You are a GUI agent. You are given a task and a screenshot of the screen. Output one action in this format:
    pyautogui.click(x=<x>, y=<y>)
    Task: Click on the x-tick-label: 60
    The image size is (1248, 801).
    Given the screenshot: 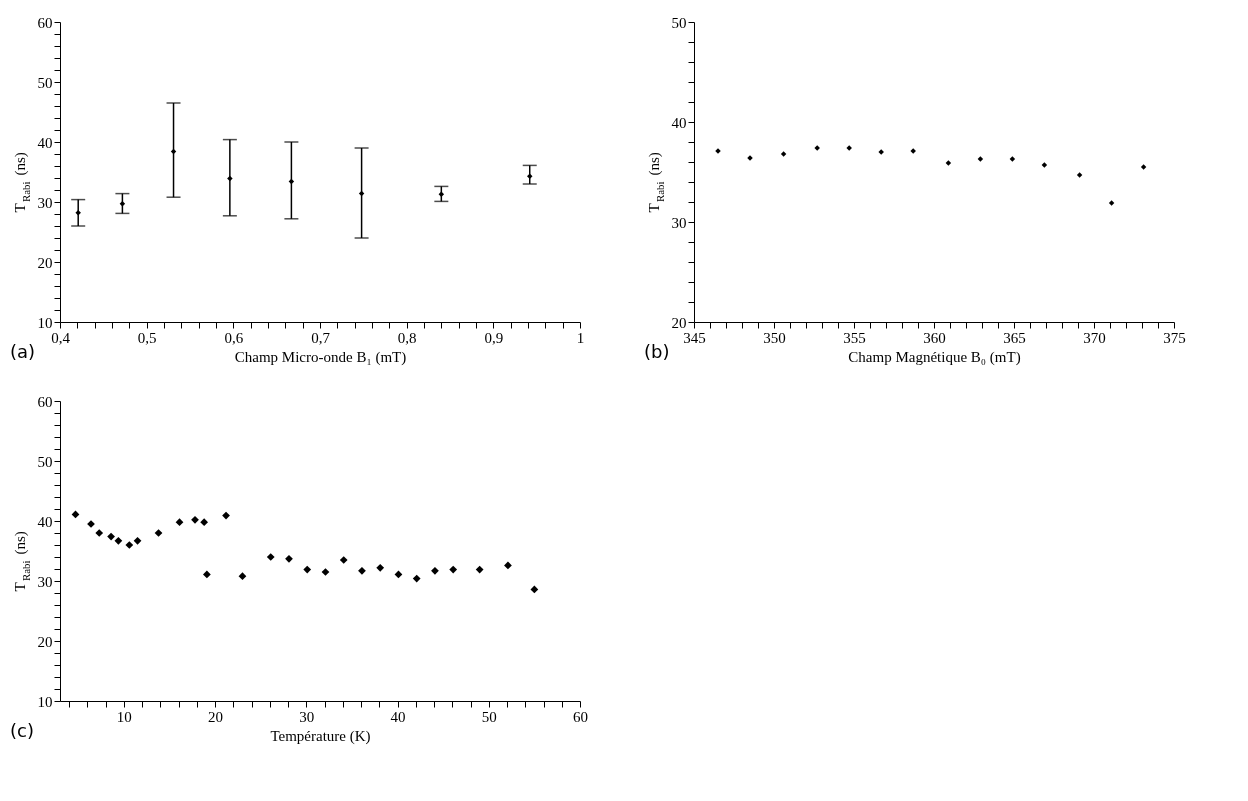 What is the action you would take?
    pyautogui.click(x=580, y=716)
    